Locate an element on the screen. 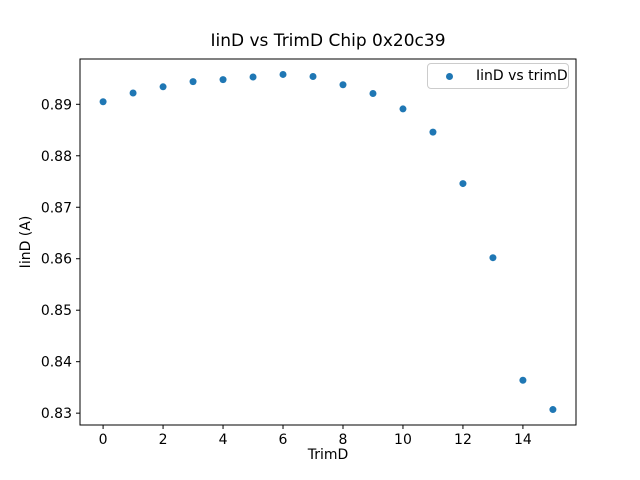 The height and width of the screenshot is (480, 640). x-axis-tick-label: 2 is located at coordinates (163, 440).